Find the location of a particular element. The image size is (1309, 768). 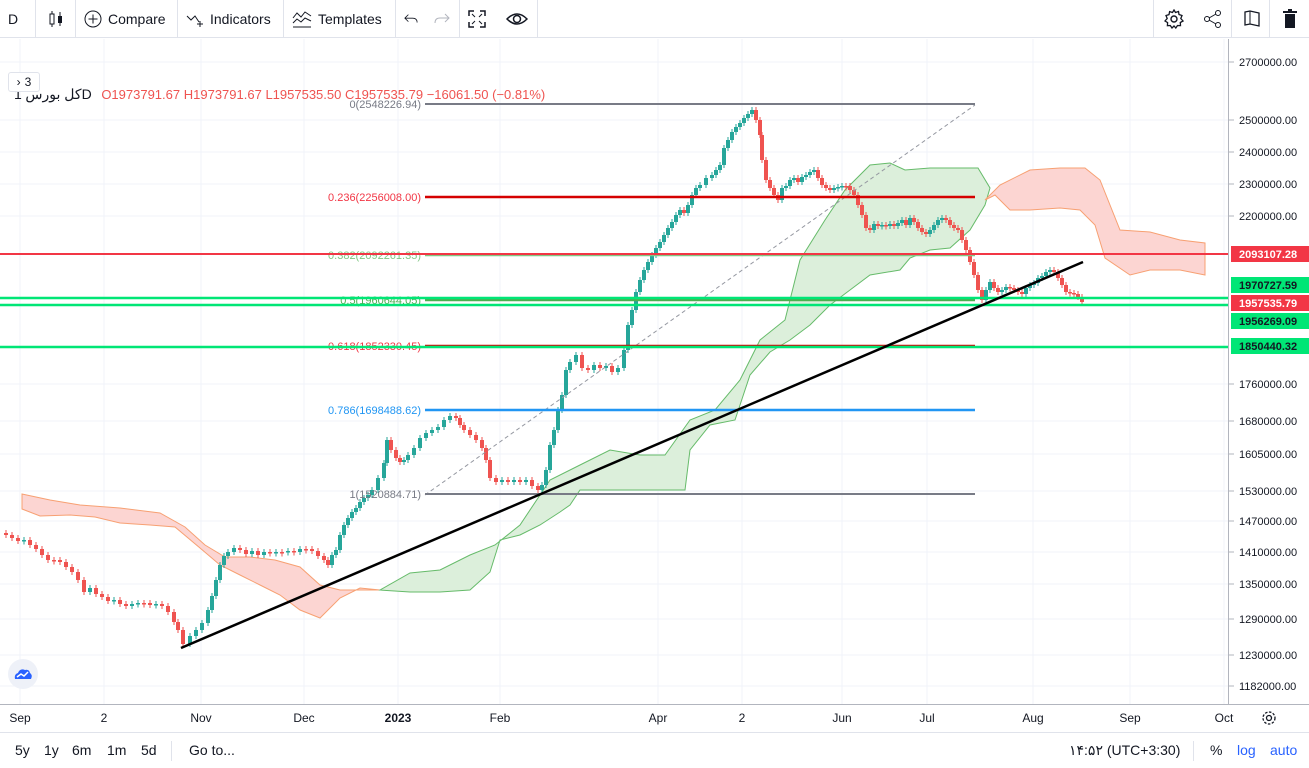

price-tick-label: 1230000.00 is located at coordinates (1268, 656).